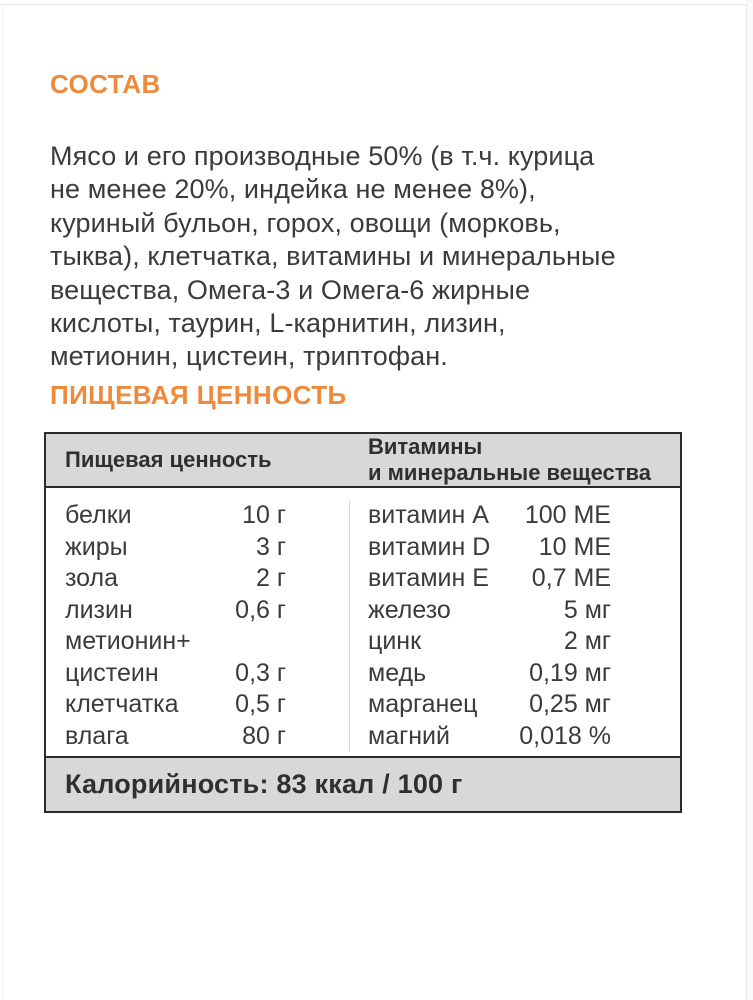 The width and height of the screenshot is (753, 1000). I want to click on vitamin-row: магний 0,018 %, so click(489, 737).